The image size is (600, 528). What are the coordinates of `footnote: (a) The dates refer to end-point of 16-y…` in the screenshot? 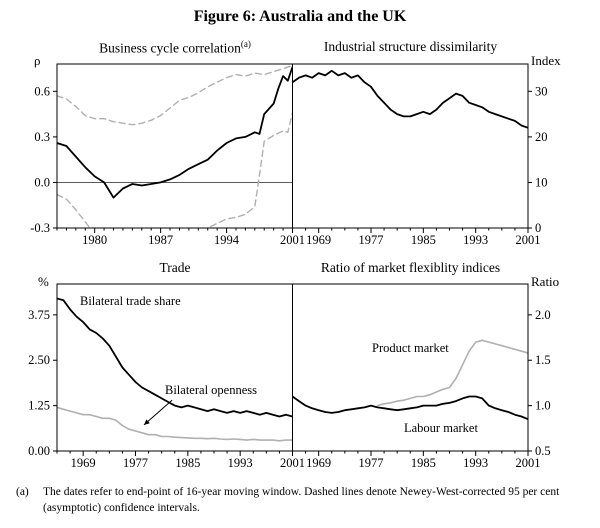 It's located at (300, 495).